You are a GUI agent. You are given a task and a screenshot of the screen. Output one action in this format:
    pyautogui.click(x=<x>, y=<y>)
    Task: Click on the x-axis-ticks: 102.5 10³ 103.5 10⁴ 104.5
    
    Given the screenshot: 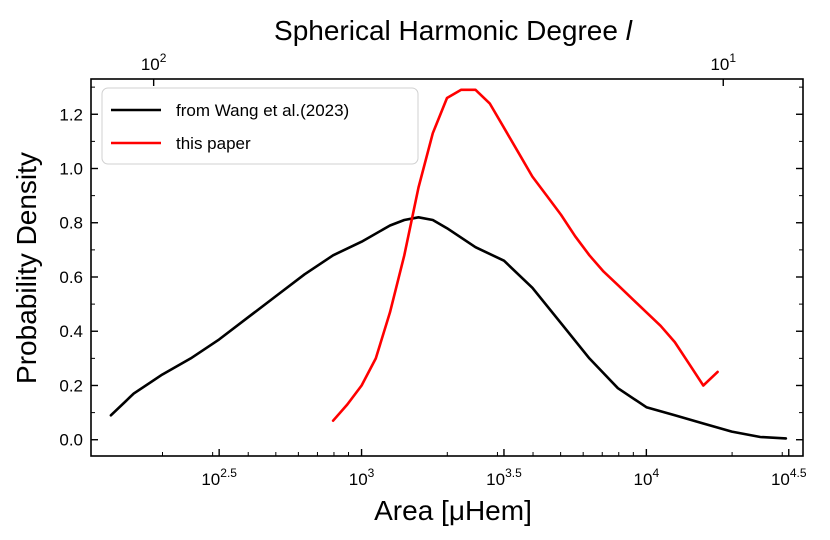 What is the action you would take?
    pyautogui.click(x=484, y=469)
    